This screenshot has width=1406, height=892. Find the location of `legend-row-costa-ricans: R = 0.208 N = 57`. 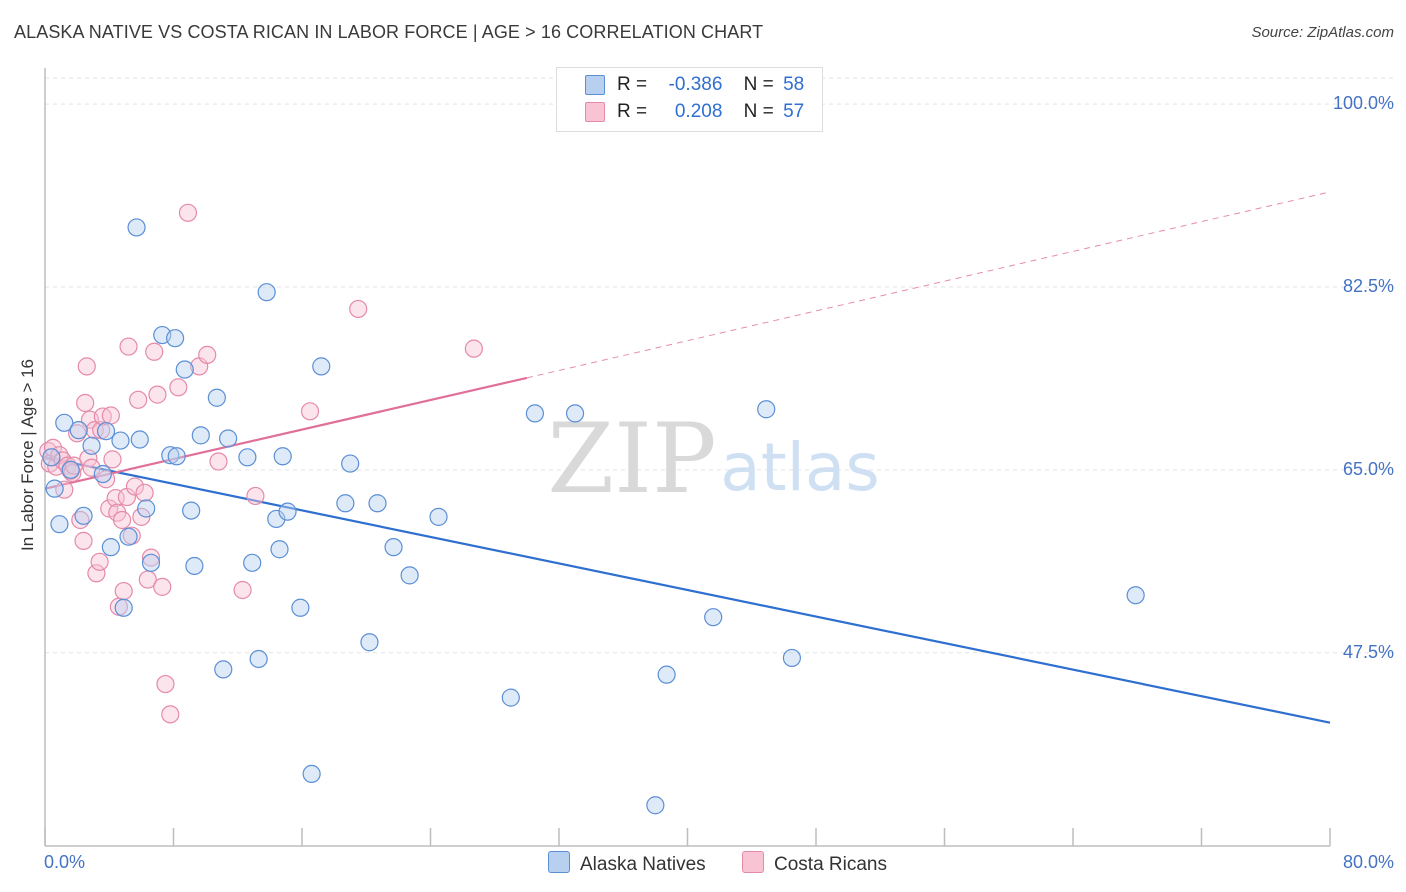

legend-row-costa-ricans: R = 0.208 N = 57 is located at coordinates (694, 114).